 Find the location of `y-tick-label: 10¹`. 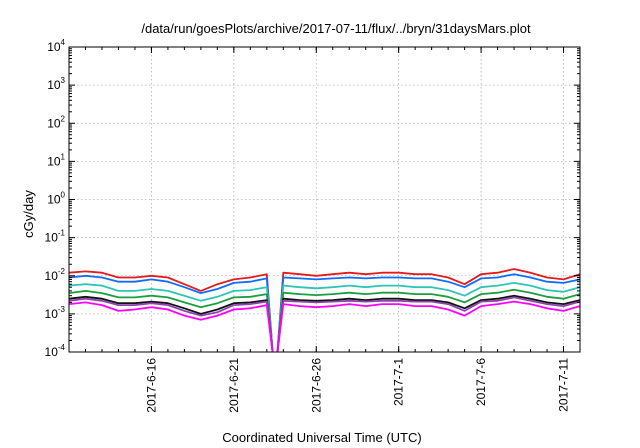

y-tick-label: 10¹ is located at coordinates (56, 160).